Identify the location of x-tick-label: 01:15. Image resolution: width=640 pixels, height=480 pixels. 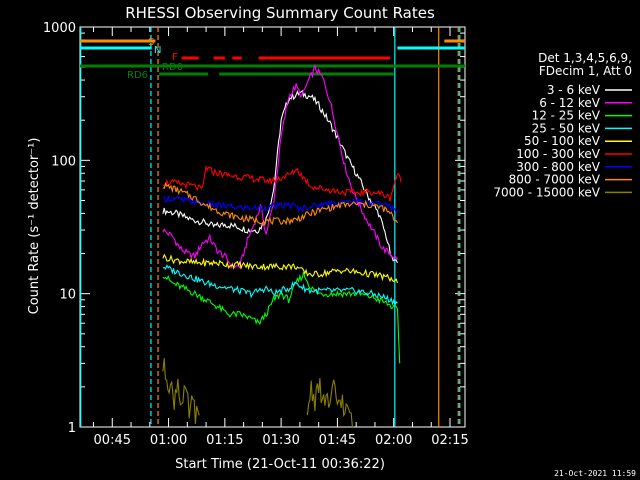
(224, 440).